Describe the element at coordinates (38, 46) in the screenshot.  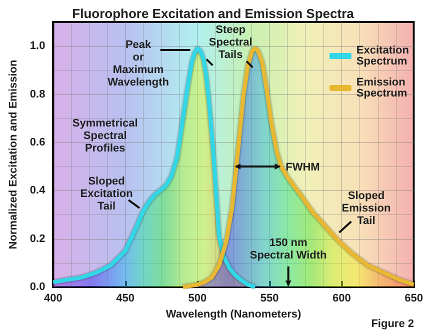
I see `y-tick-label: 1.0` at that location.